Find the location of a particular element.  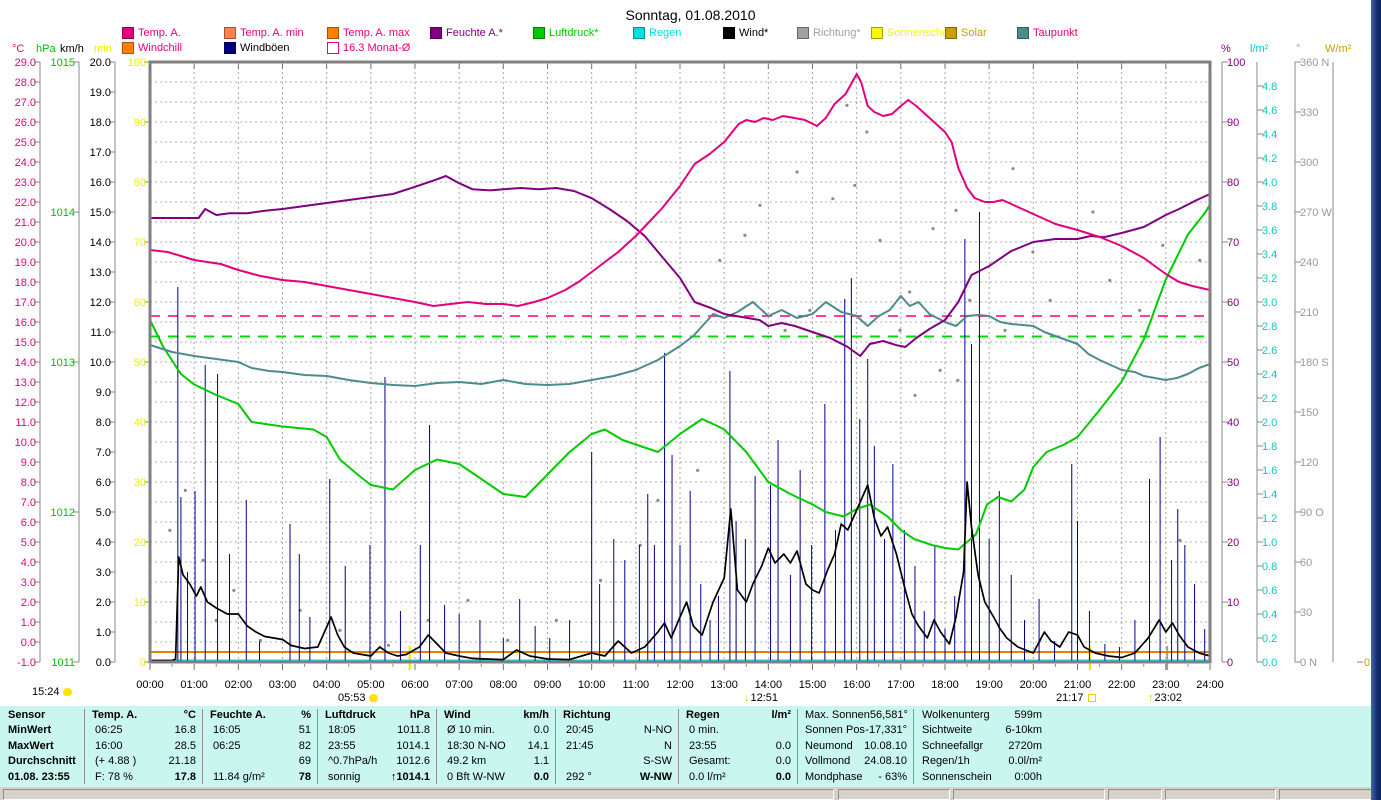

legend-temp-a: Temp. A. is located at coordinates (151, 33).